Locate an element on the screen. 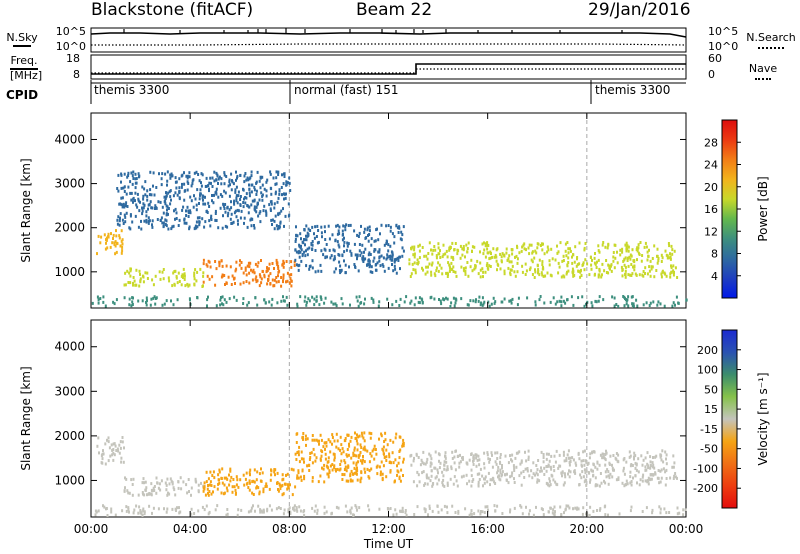  freq-label: Freq. [MHz] is located at coordinates (24, 68).